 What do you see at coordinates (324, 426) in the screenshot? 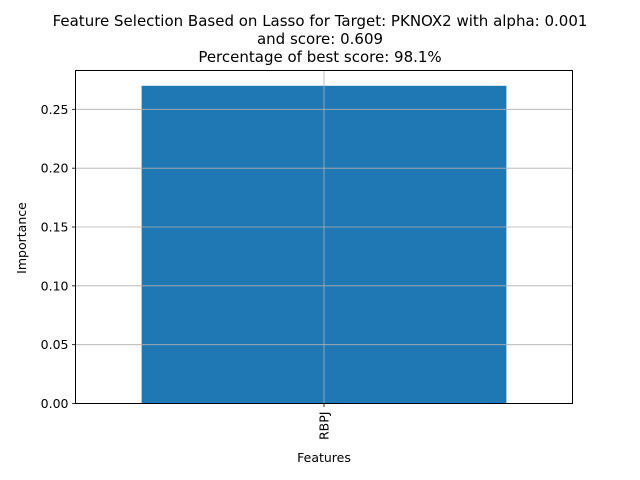
I see `x-tick-label: RBPJ` at bounding box center [324, 426].